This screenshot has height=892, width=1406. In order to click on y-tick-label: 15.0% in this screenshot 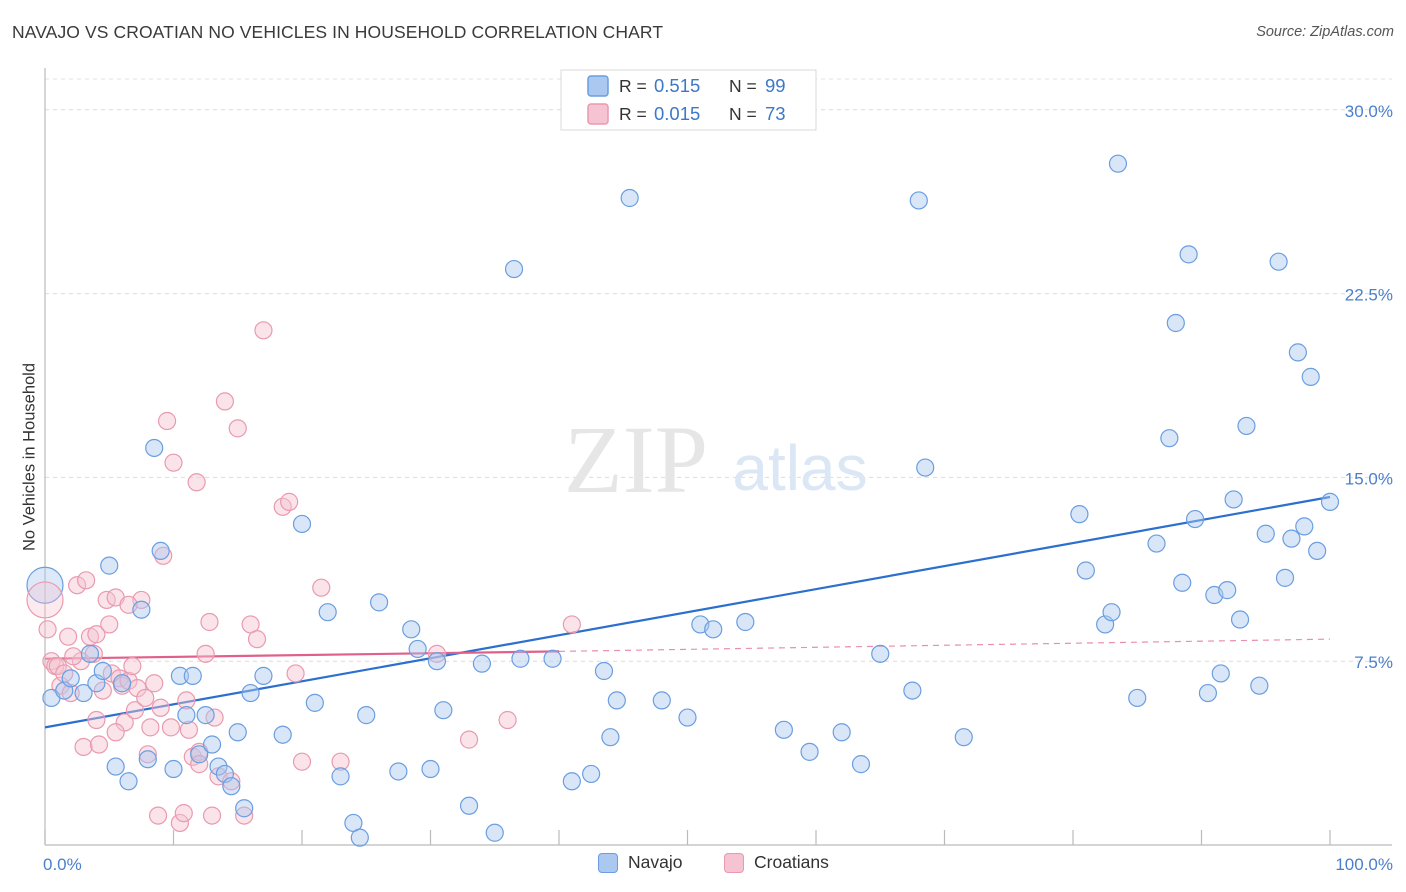, I will do `click(1369, 478)`.